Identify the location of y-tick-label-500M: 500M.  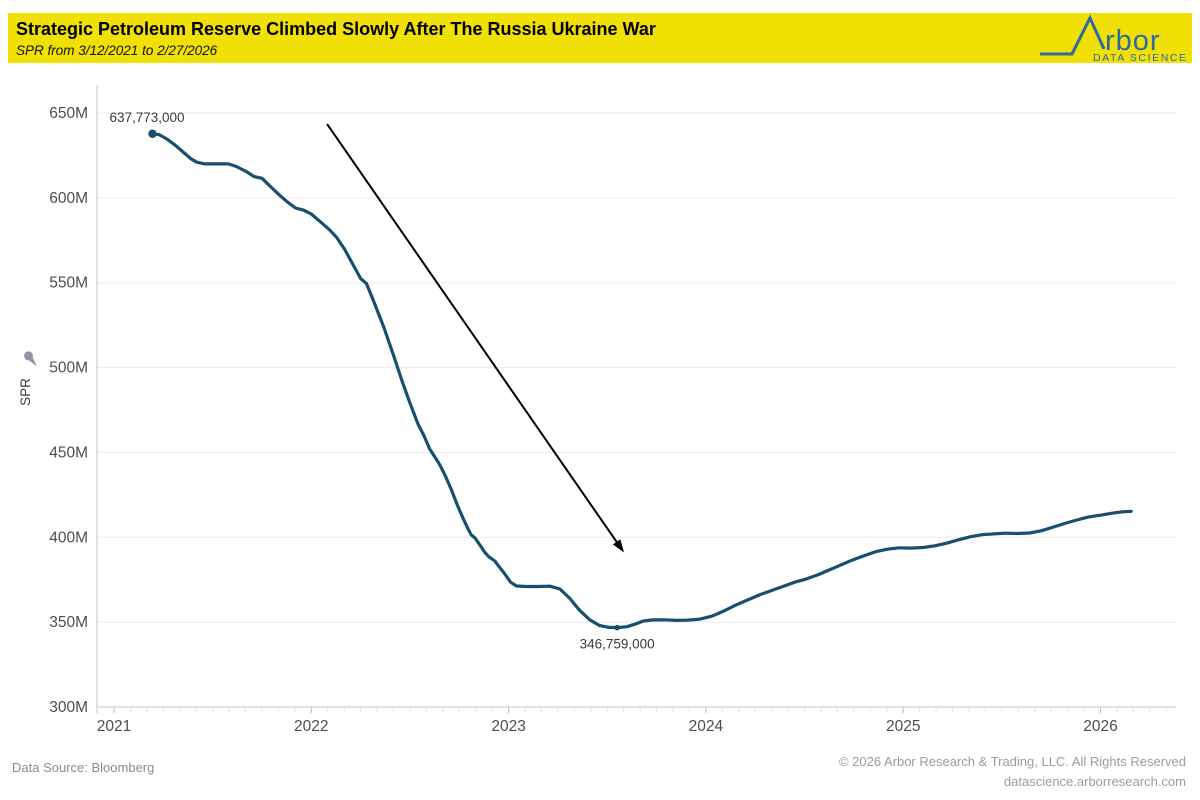
(68, 368).